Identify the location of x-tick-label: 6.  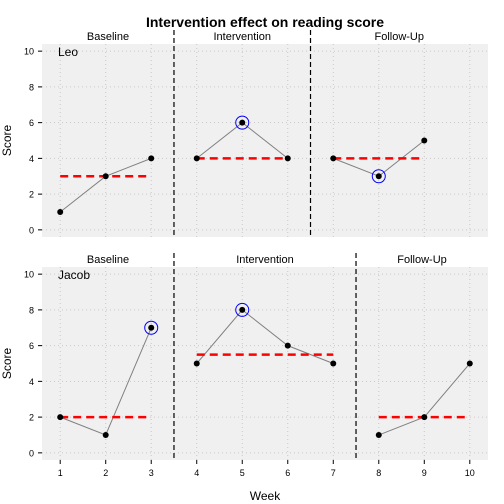
(287, 473).